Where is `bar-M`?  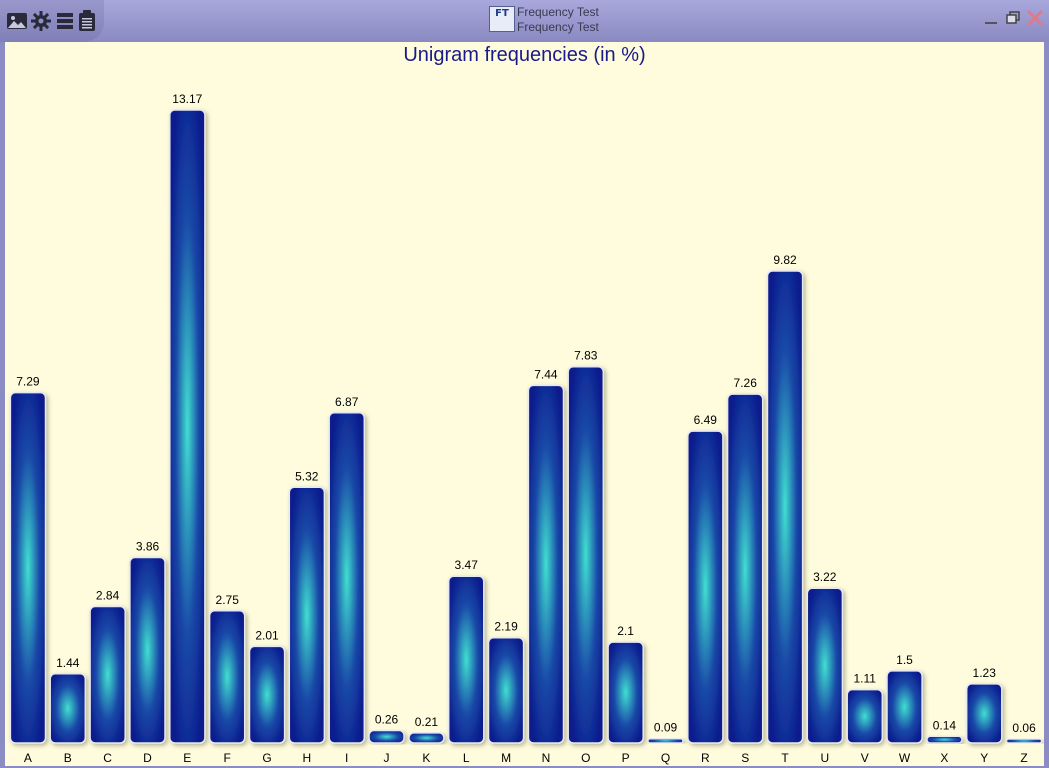 bar-M is located at coordinates (506, 690).